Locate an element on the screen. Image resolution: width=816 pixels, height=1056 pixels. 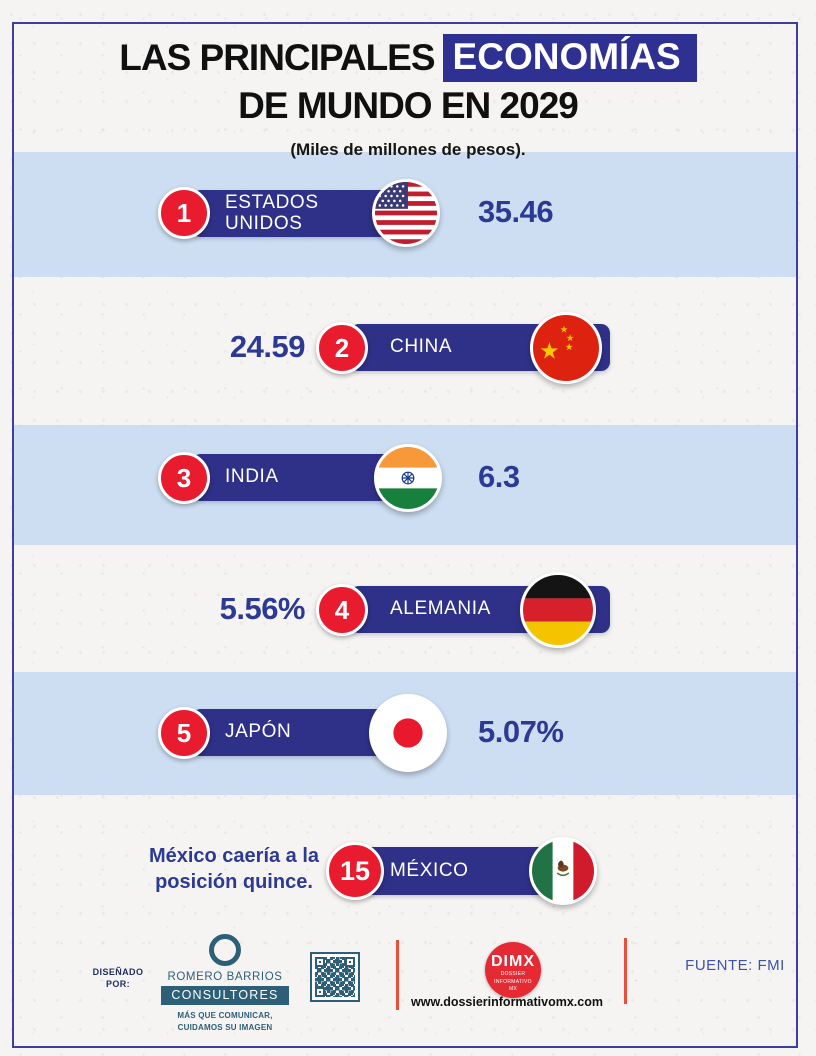
dimx-logo: DIMX DOSSIER INFORMATIVO MX is located at coordinates (513, 970).